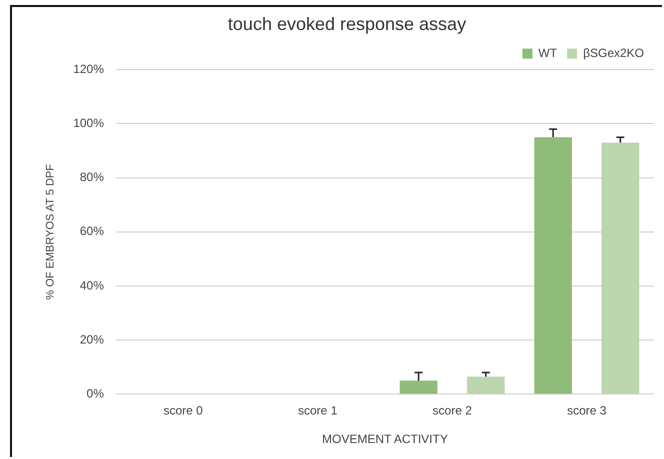 The height and width of the screenshot is (459, 664). Describe the element at coordinates (183, 411) in the screenshot. I see `x-tick-label: score 0` at that location.